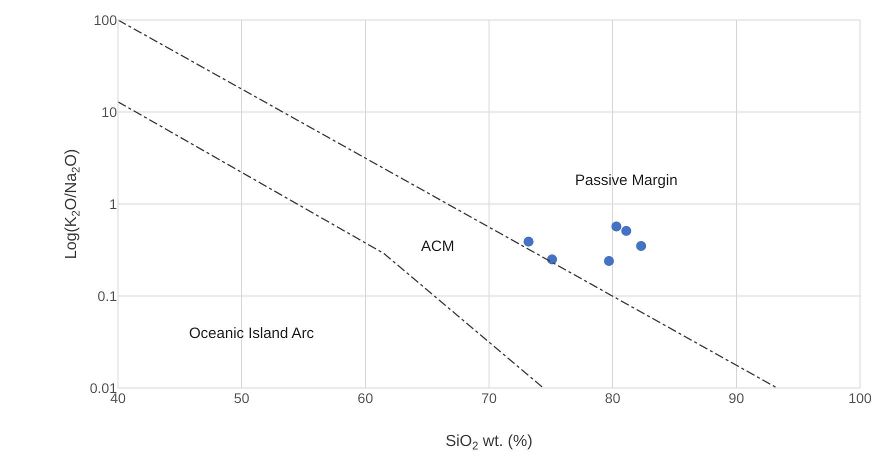 Image resolution: width=884 pixels, height=466 pixels. Describe the element at coordinates (109, 112) in the screenshot. I see `y-tick-label: 10` at that location.